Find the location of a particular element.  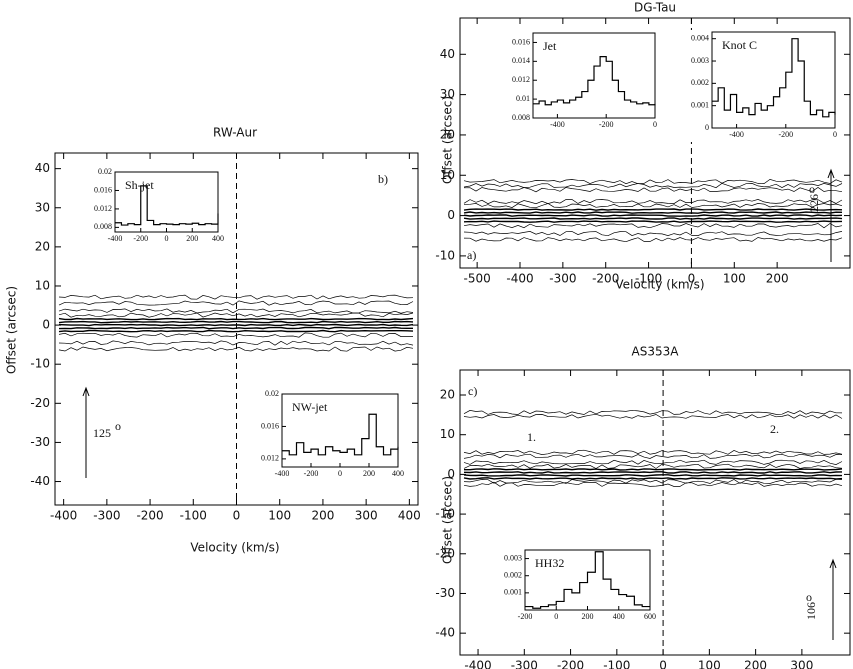

inset-frame is located at coordinates (773, 80).